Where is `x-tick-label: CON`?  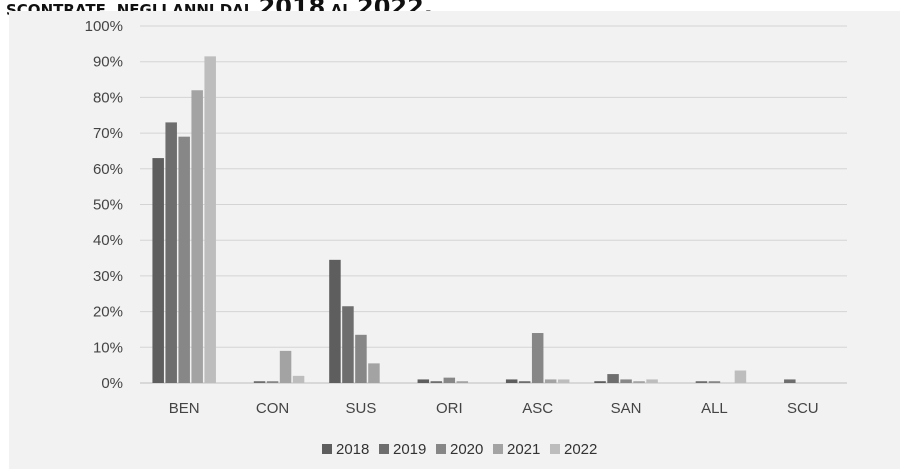
x-tick-label: CON is located at coordinates (272, 408).